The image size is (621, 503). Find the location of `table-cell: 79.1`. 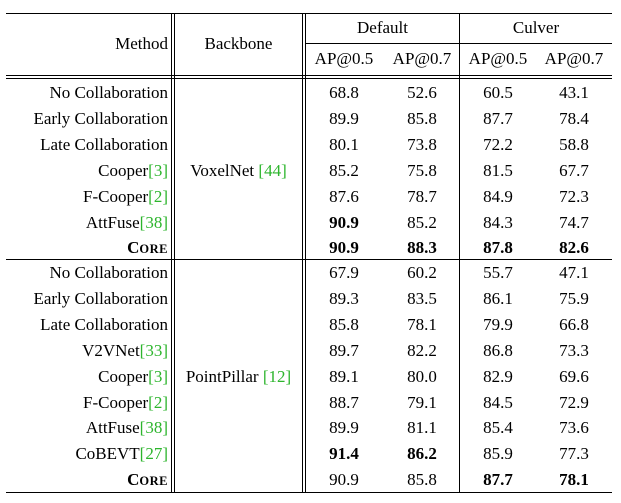

table-cell: 79.1 is located at coordinates (422, 402).